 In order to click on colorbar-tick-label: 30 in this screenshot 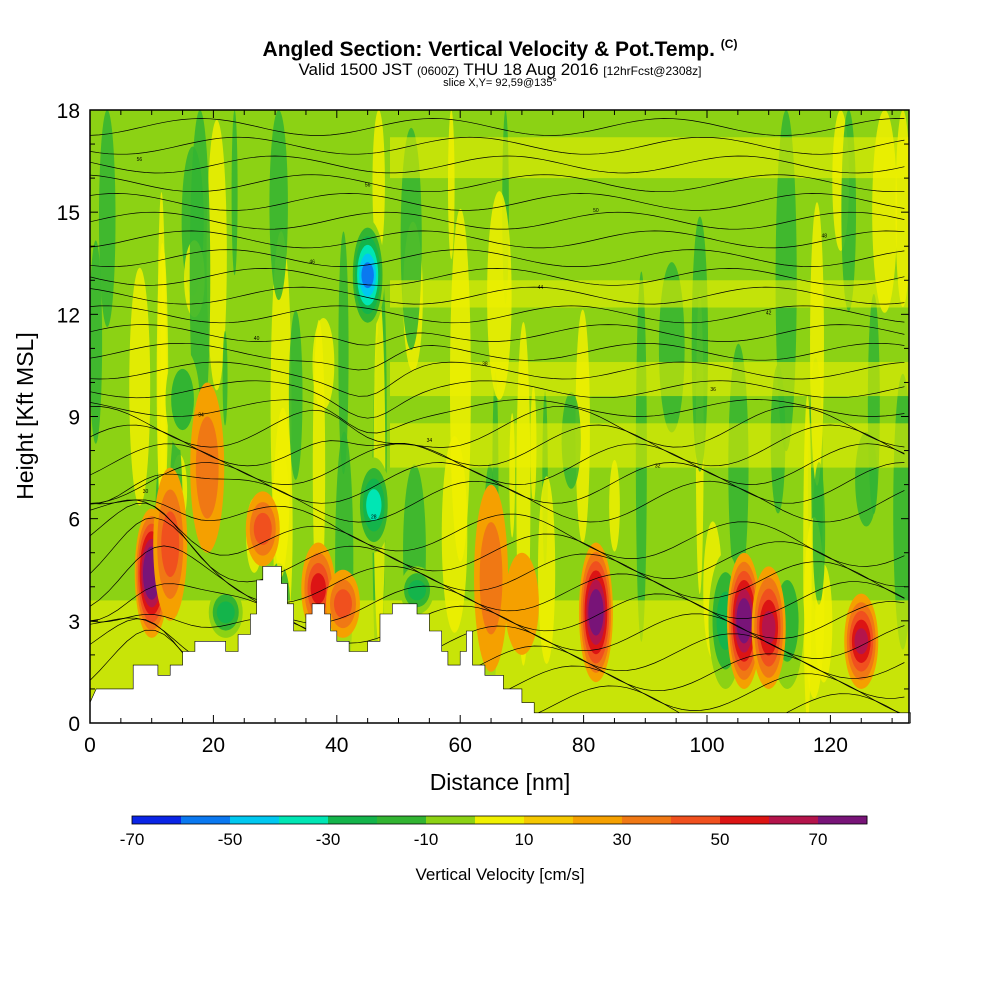, I will do `click(622, 839)`.